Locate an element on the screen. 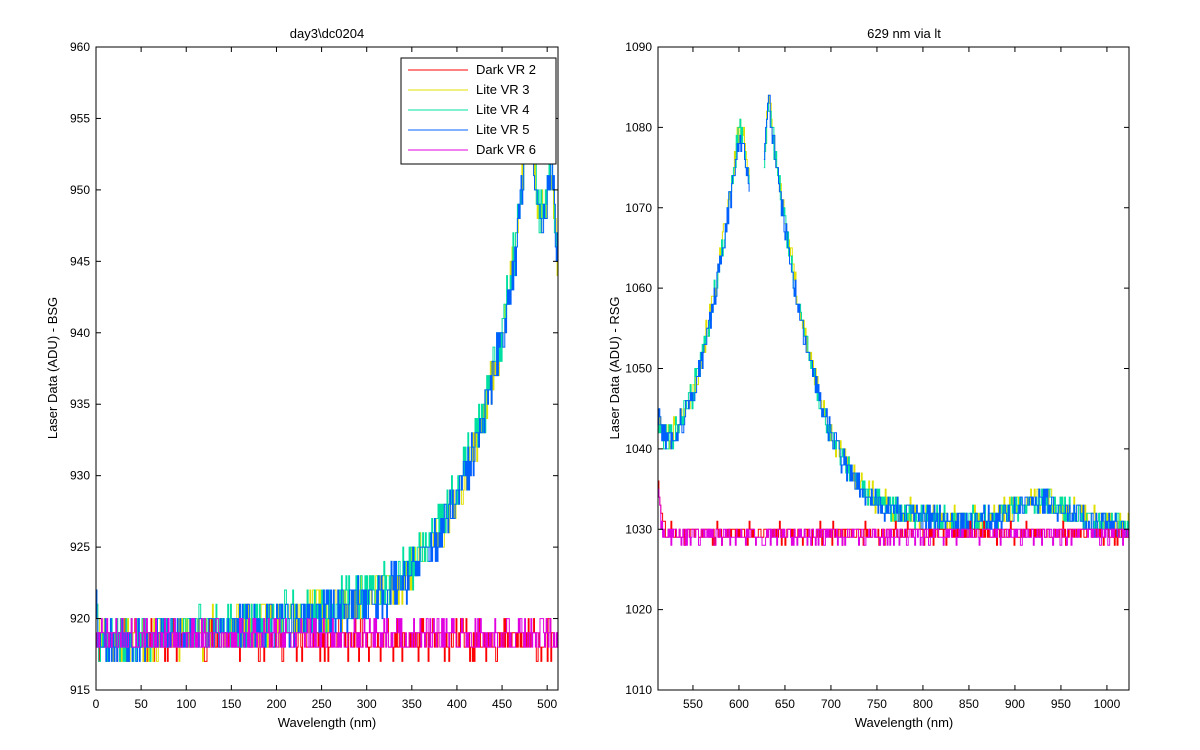  chart-left-xtick-label: 350 is located at coordinates (412, 704).